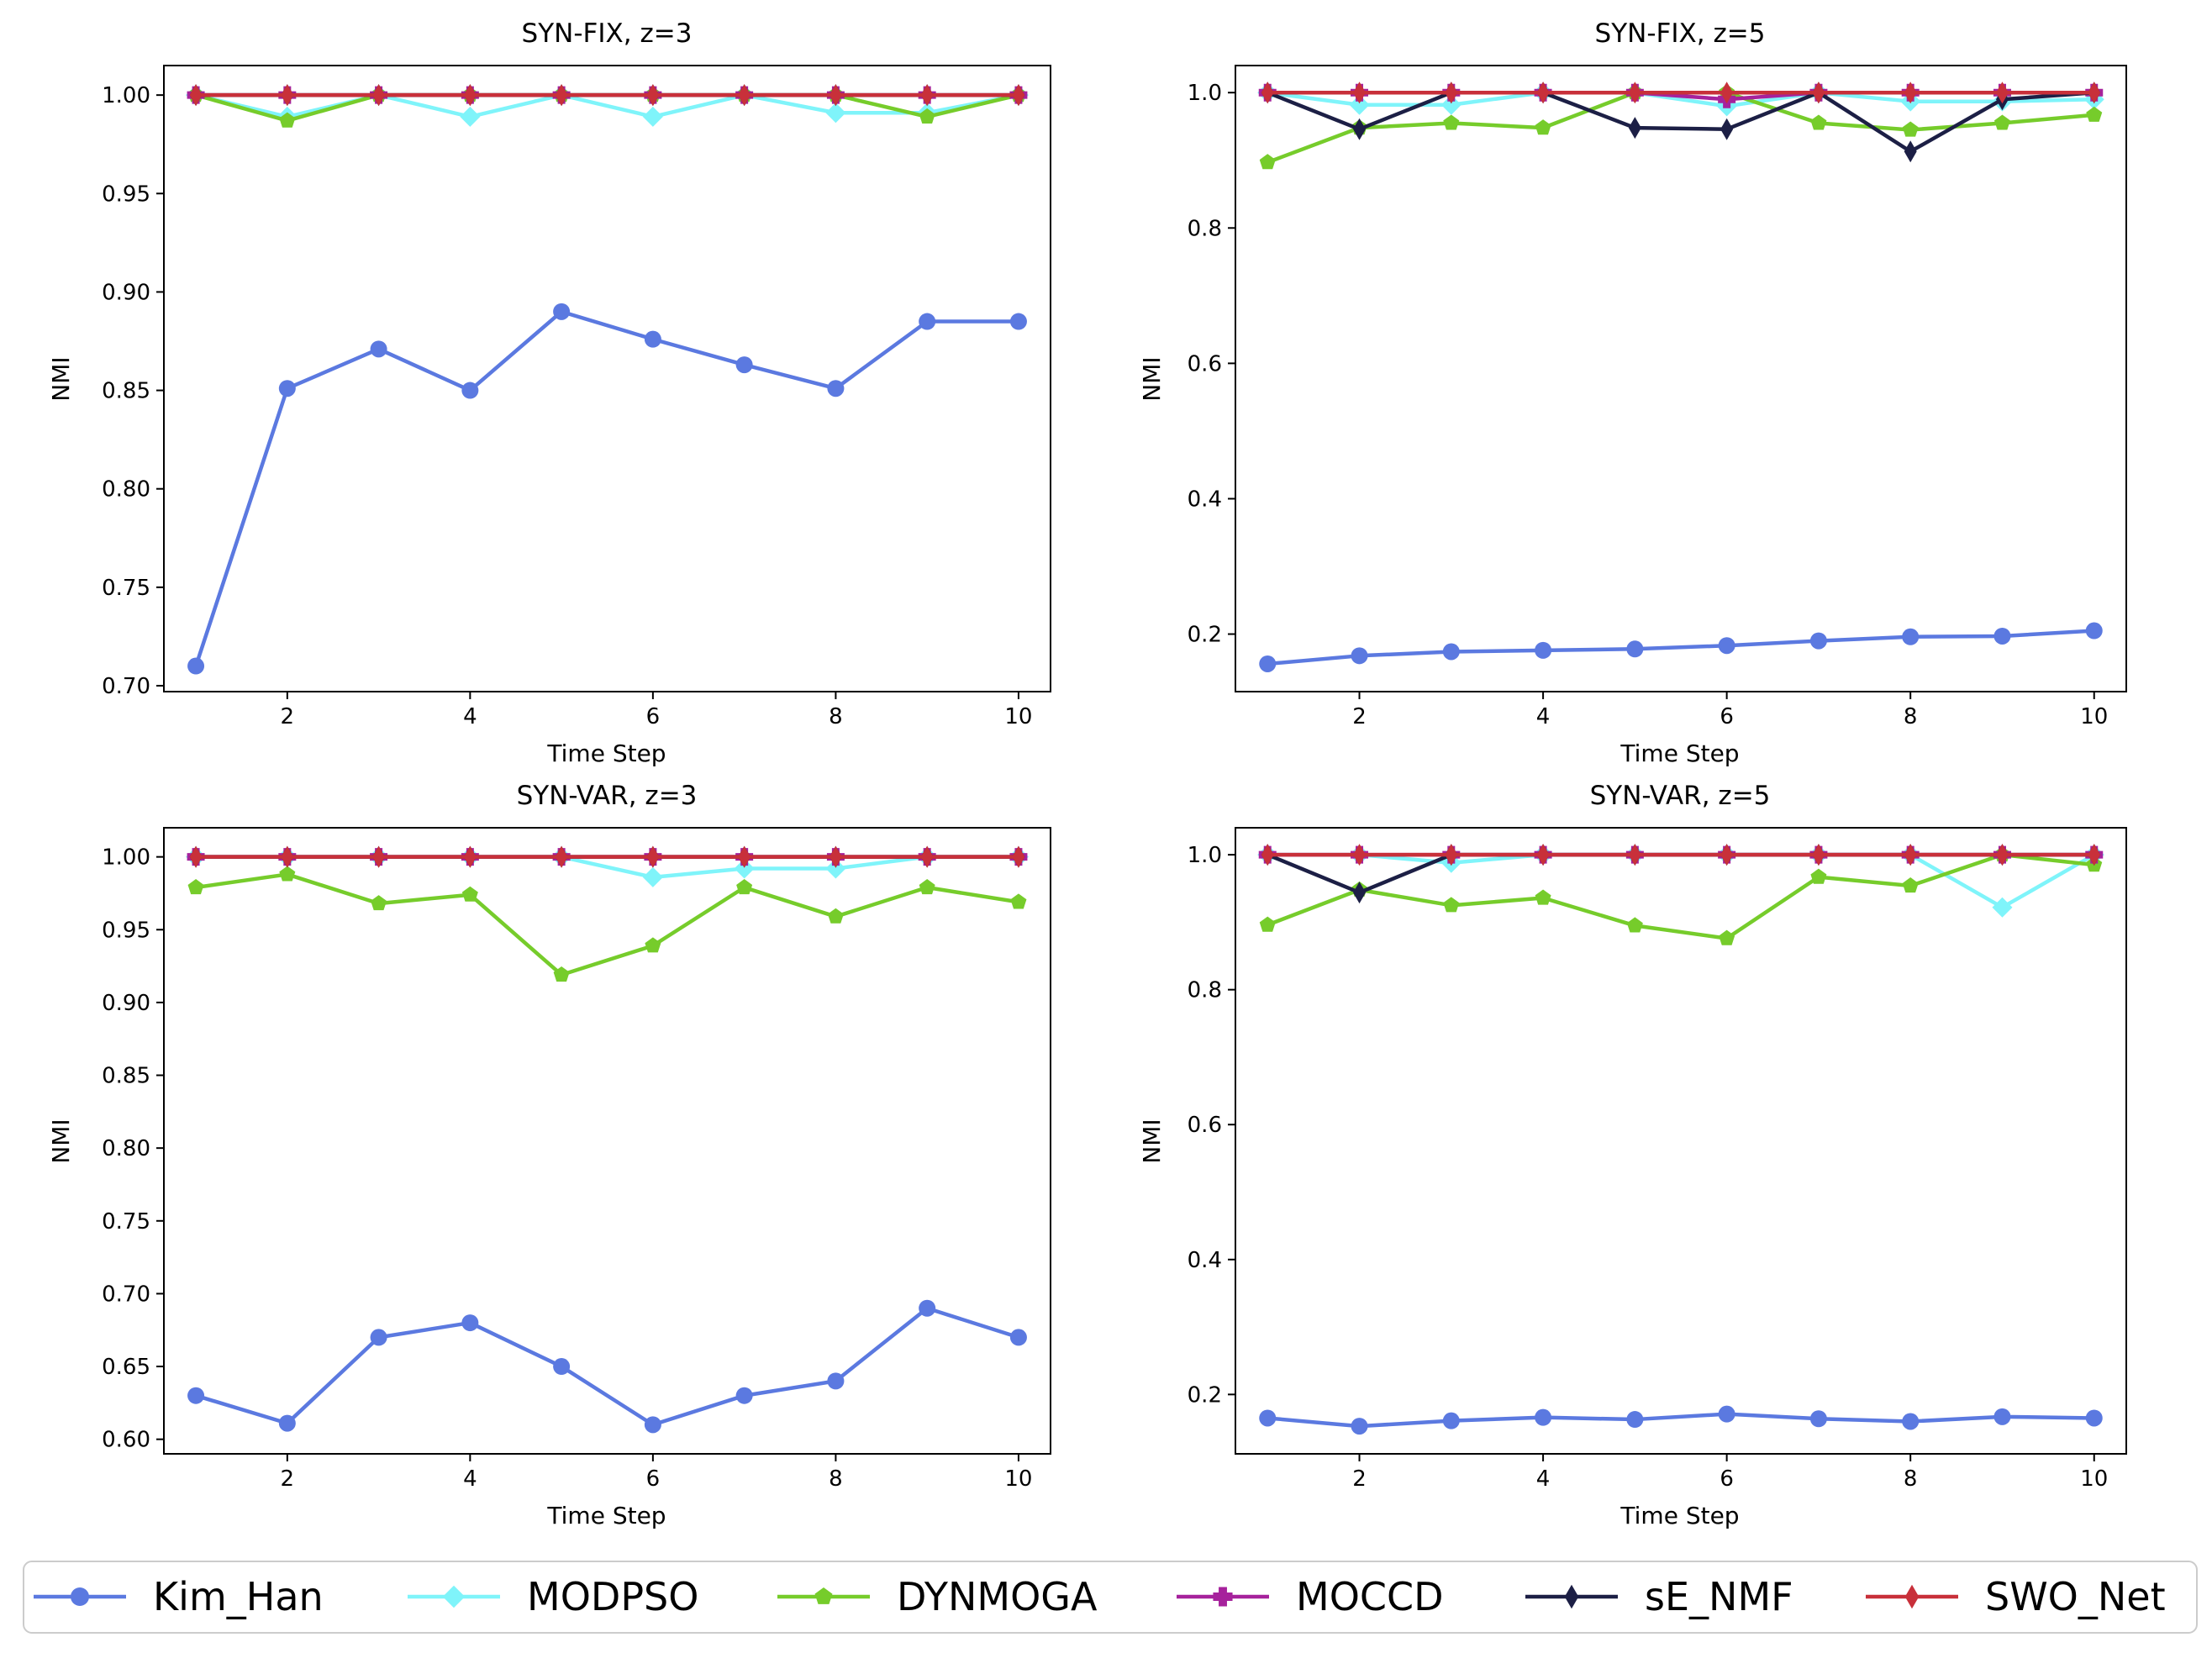 Image resolution: width=2212 pixels, height=1653 pixels. Describe the element at coordinates (1205, 363) in the screenshot. I see `y-tick-label: 0.6` at that location.